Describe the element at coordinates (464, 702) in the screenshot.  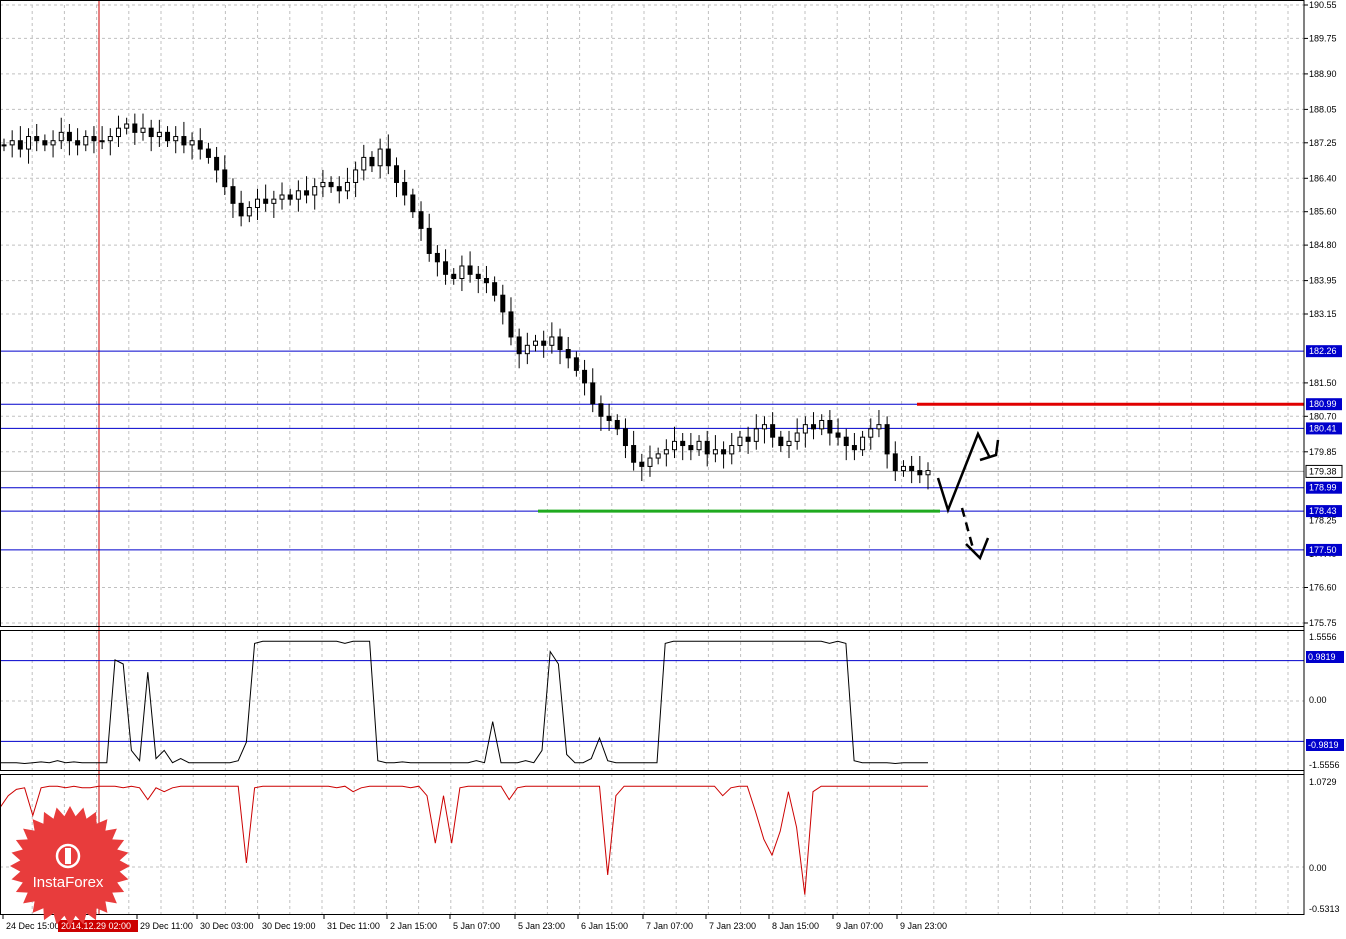
I see `indicator-1-line` at that location.